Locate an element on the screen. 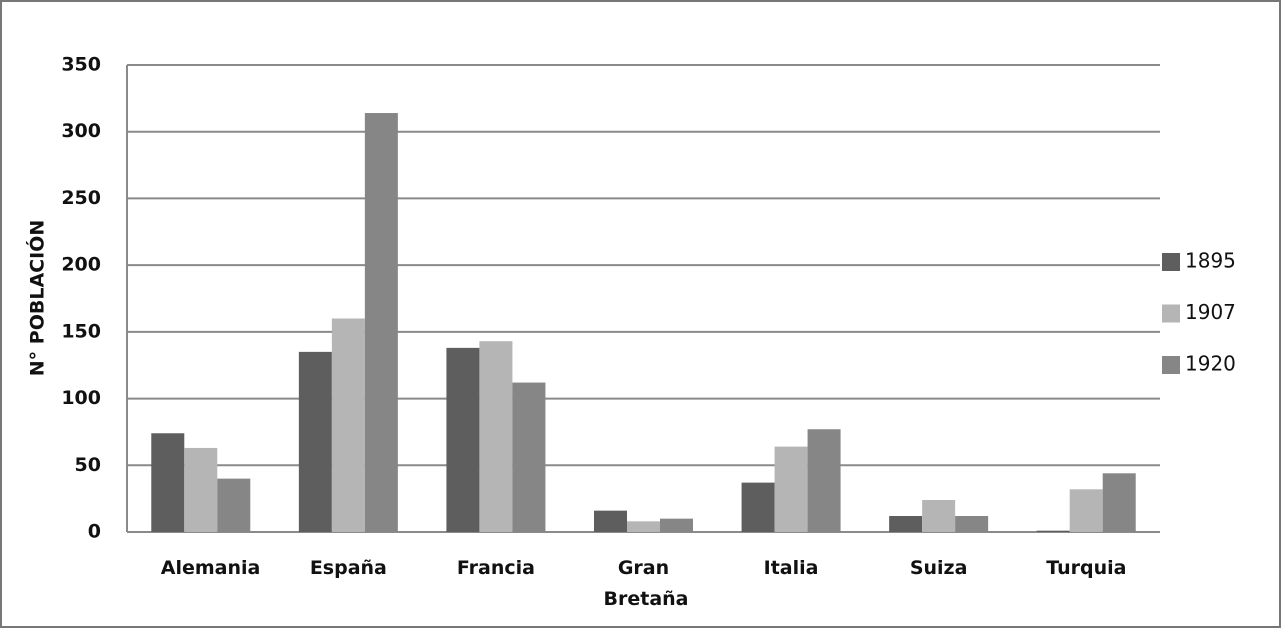 The height and width of the screenshot is (629, 1283). x-tick-label: Turquia is located at coordinates (1086, 568).